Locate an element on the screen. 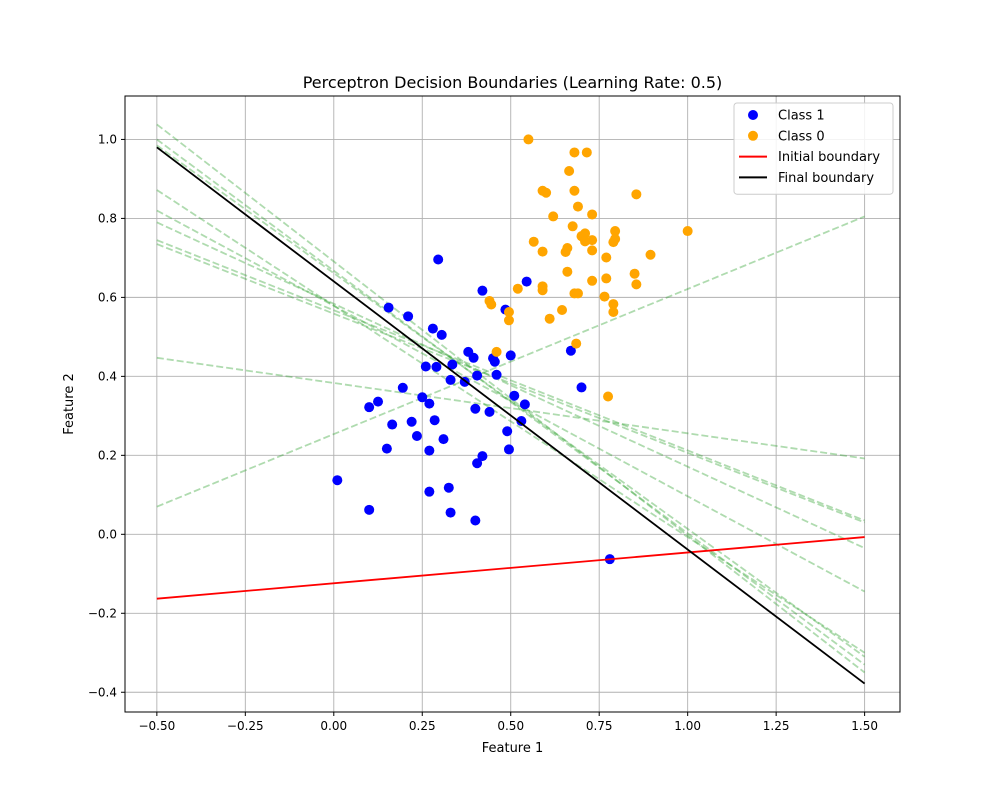  y-tick-label: 1.0 is located at coordinates (107, 139).